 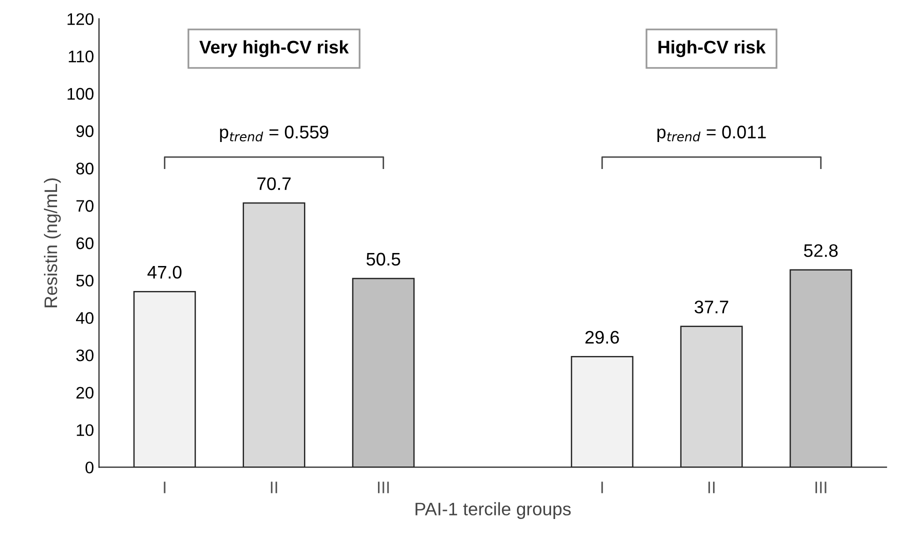 What do you see at coordinates (85, 392) in the screenshot?
I see `y-tick-label: 20` at bounding box center [85, 392].